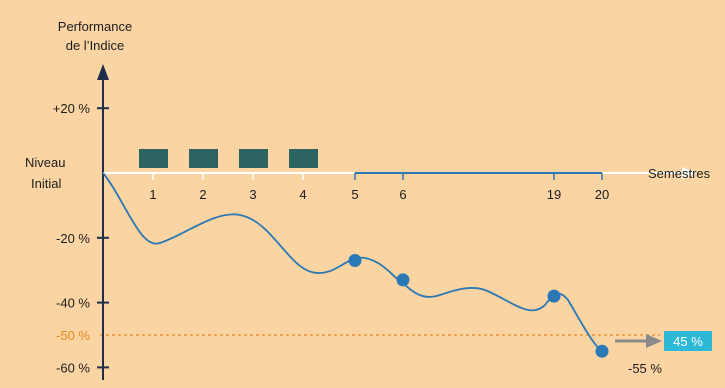 The image size is (725, 388). What do you see at coordinates (679, 173) in the screenshot?
I see `x-axis-title: Semestres` at bounding box center [679, 173].